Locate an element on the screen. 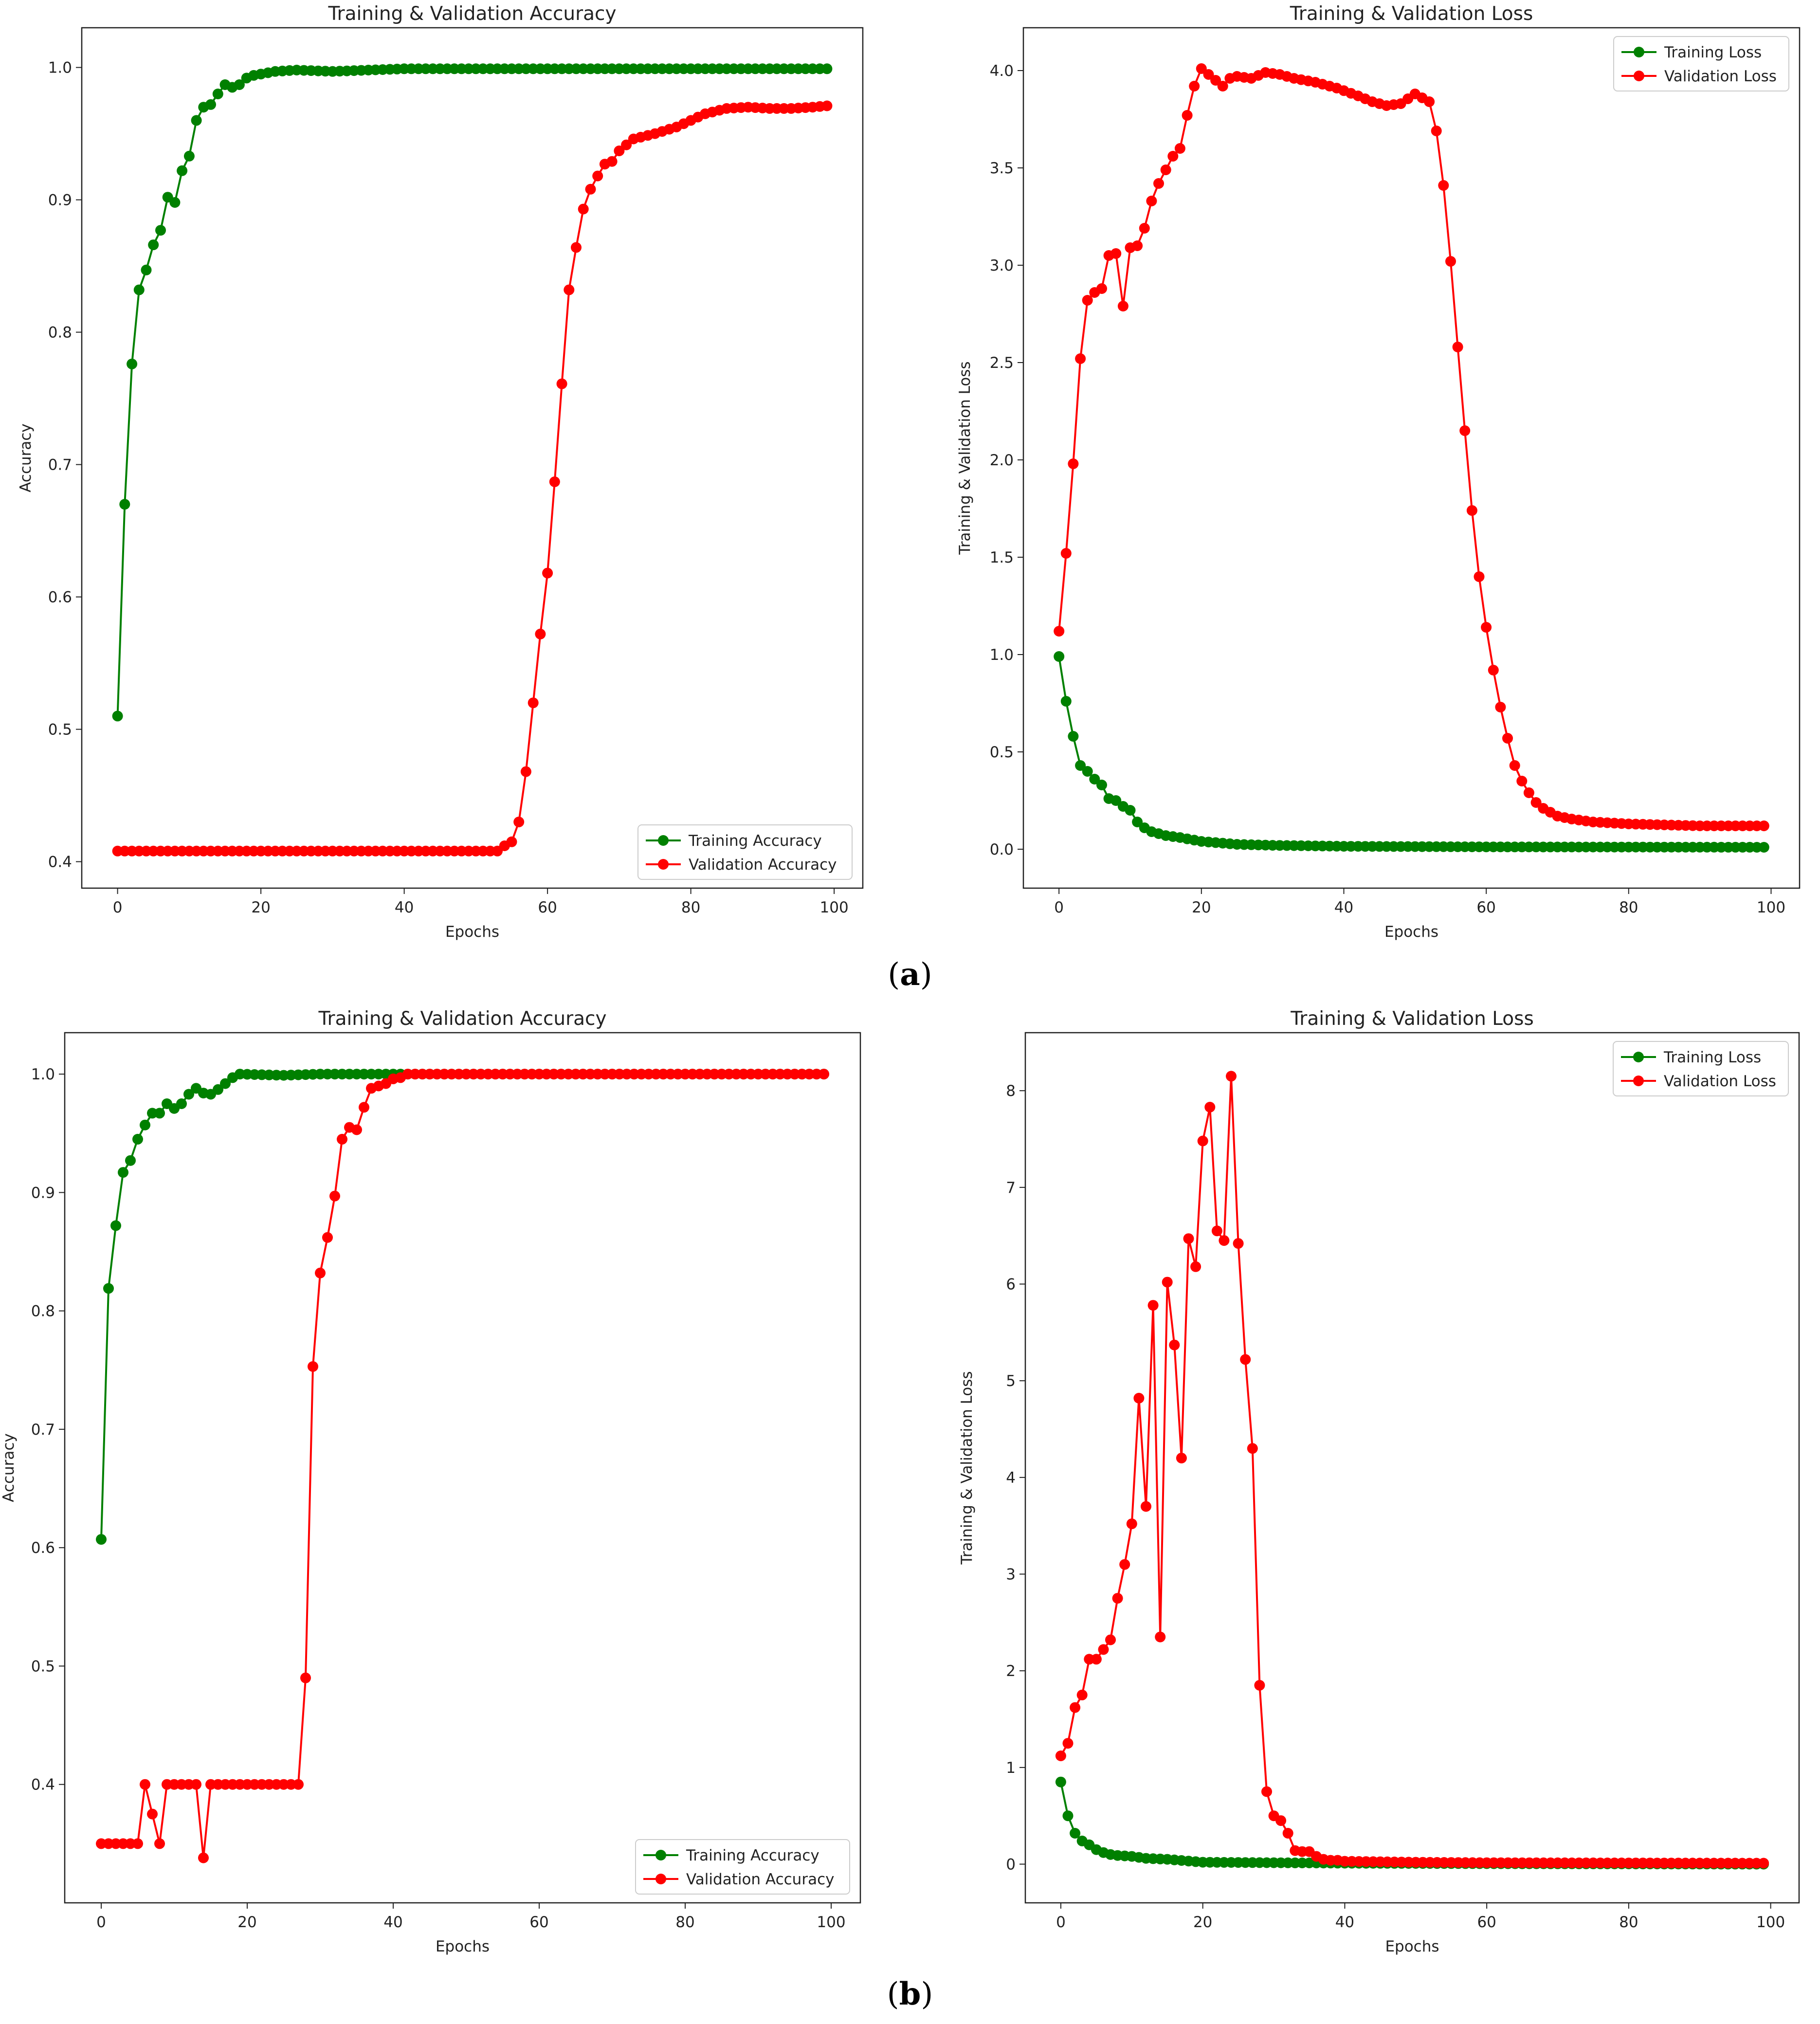  x-axis-label: Epochs is located at coordinates (1411, 932).